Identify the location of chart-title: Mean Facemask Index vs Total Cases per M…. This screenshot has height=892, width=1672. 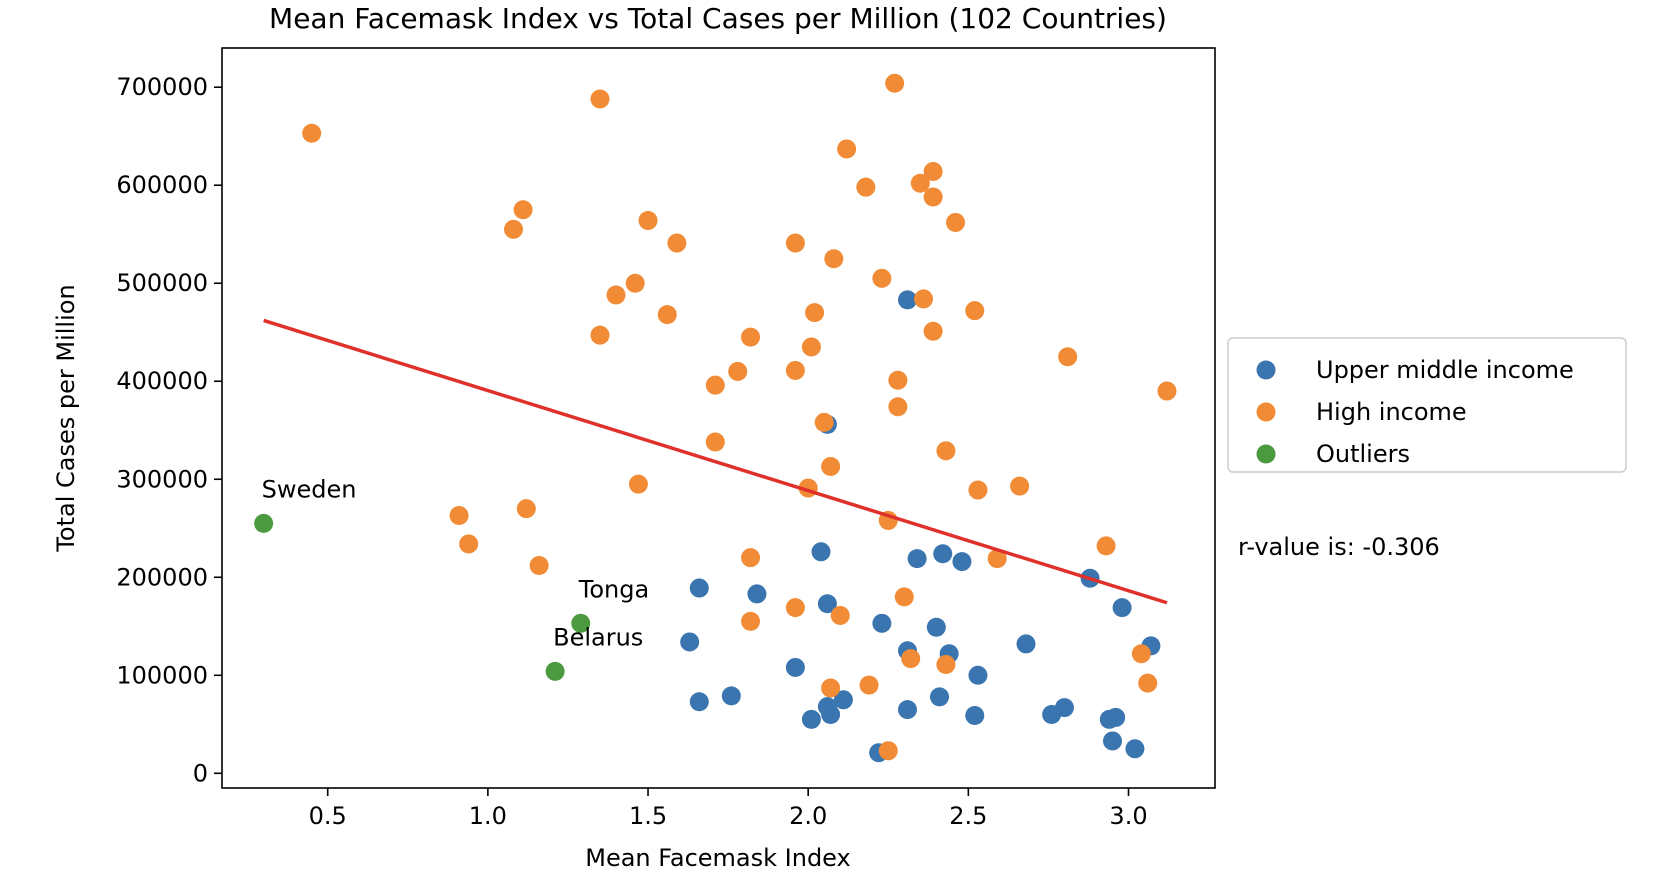
(718, 18).